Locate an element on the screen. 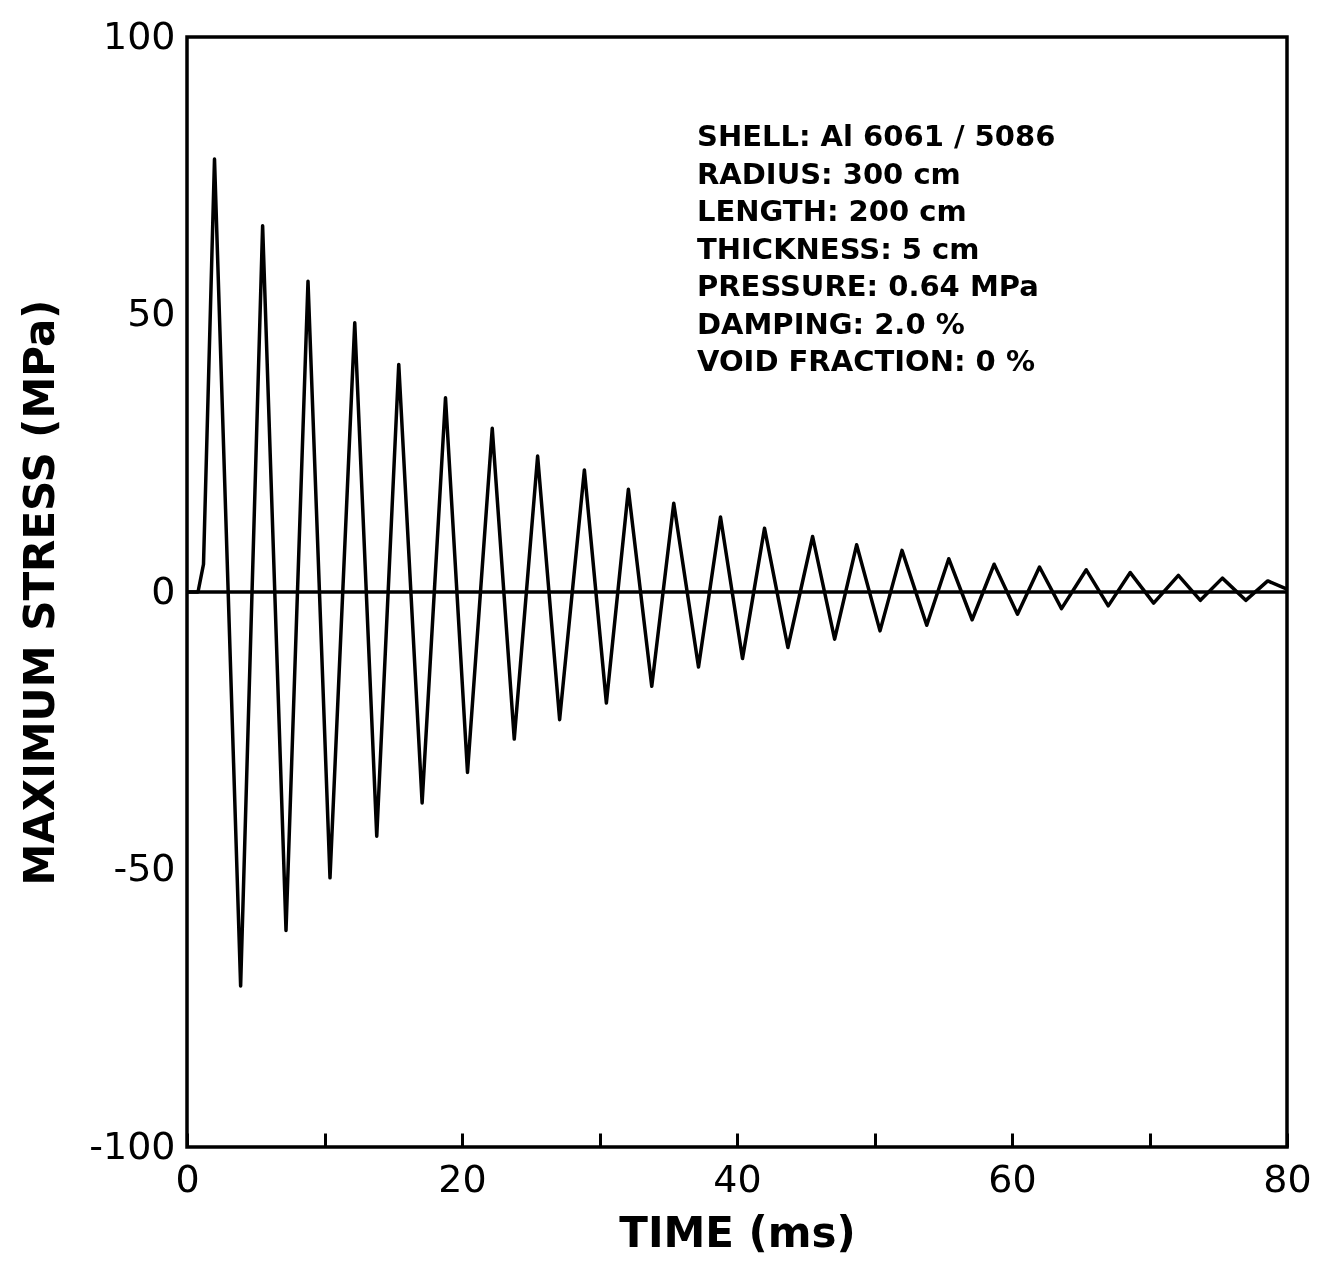 The height and width of the screenshot is (1275, 1327). x-tick-label: 80 is located at coordinates (1287, 1178).